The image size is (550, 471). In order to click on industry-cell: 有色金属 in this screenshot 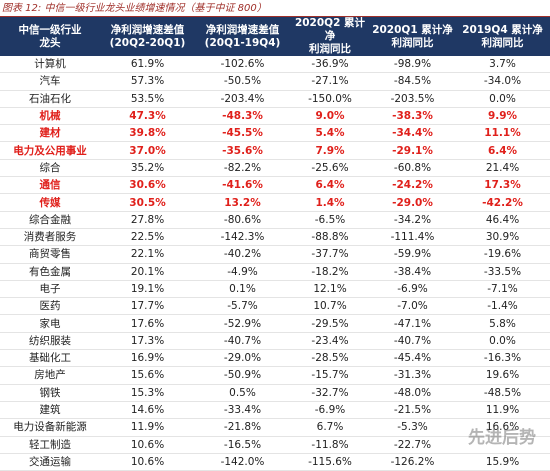, I will do `click(50, 272)`.